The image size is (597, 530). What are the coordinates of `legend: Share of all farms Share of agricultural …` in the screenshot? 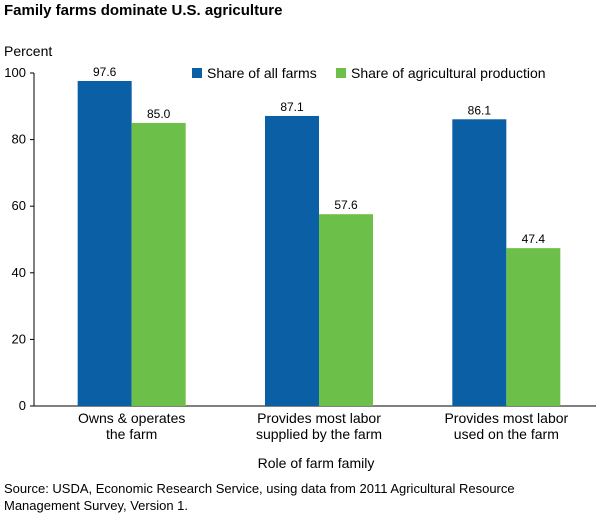 It's located at (369, 73).